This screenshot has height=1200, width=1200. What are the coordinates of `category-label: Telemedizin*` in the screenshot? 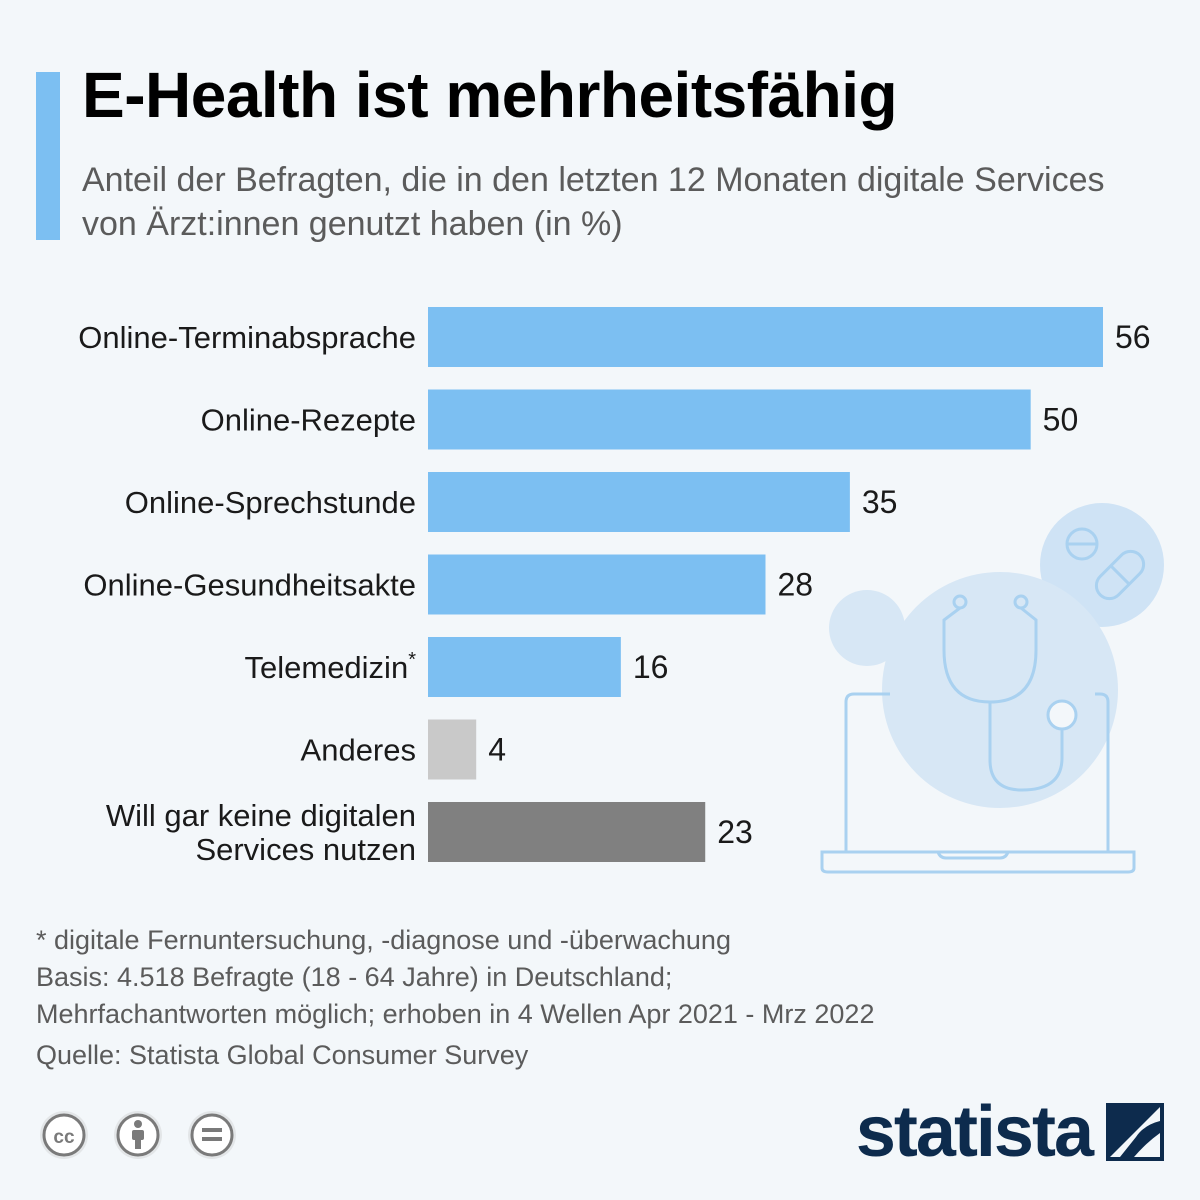 It's located at (331, 667).